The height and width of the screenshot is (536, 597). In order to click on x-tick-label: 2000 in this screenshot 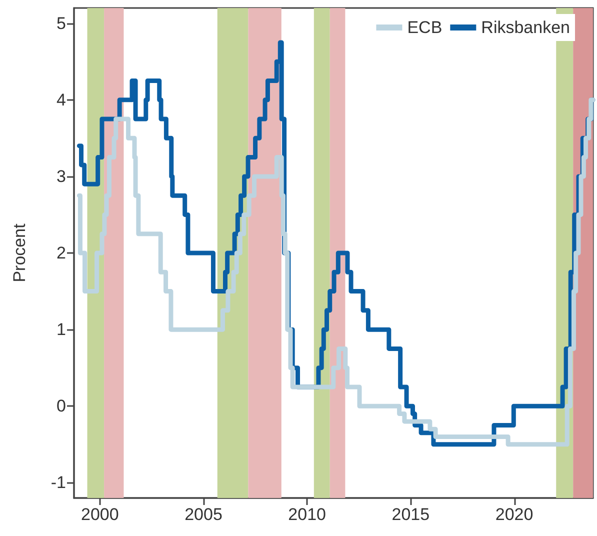, I will do `click(99, 514)`.